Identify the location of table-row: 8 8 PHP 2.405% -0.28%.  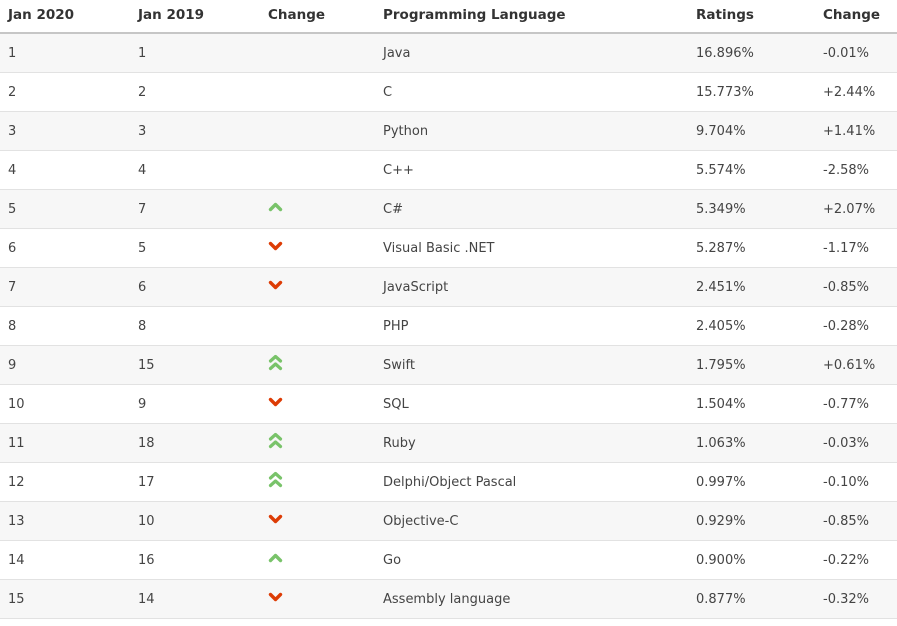
(448, 326).